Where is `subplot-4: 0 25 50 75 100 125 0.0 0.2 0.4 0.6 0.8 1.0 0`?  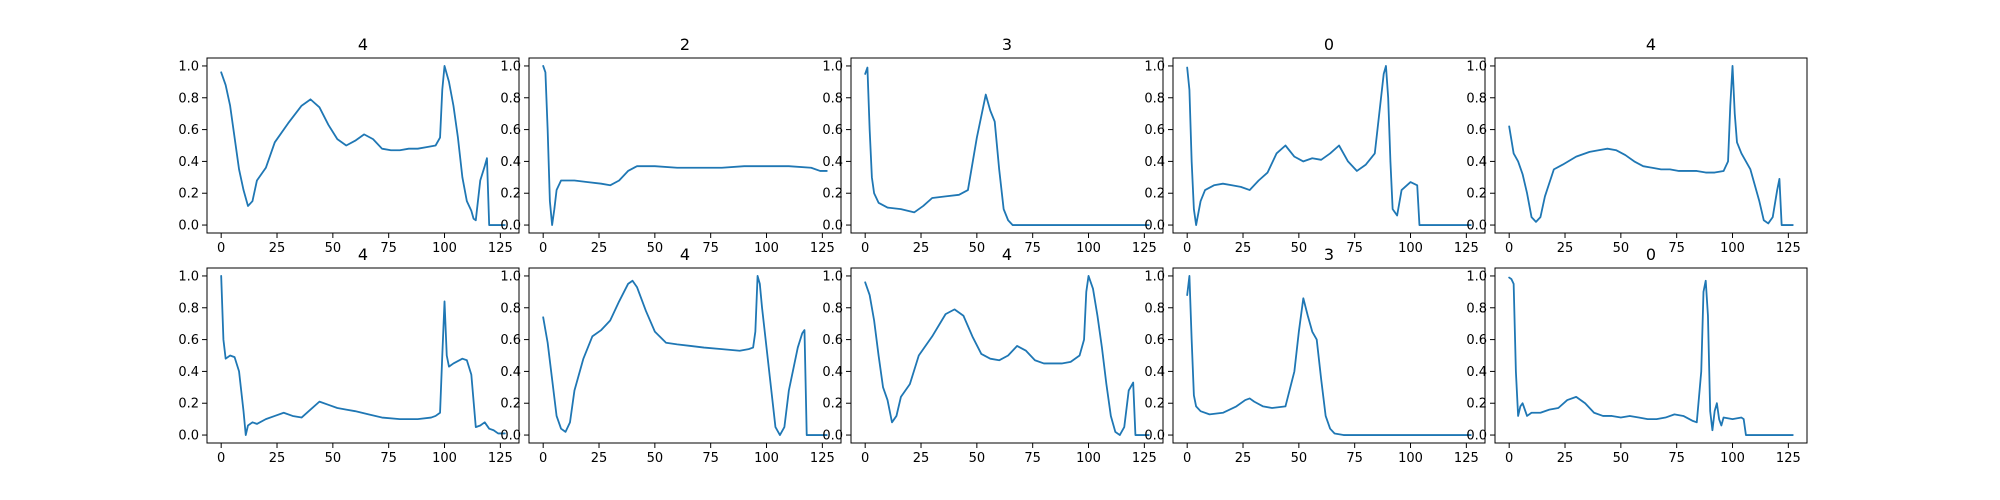
subplot-4: 0 25 50 75 100 125 0.0 0.2 0.4 0.6 0.8 1.0 0 is located at coordinates (1315, 145).